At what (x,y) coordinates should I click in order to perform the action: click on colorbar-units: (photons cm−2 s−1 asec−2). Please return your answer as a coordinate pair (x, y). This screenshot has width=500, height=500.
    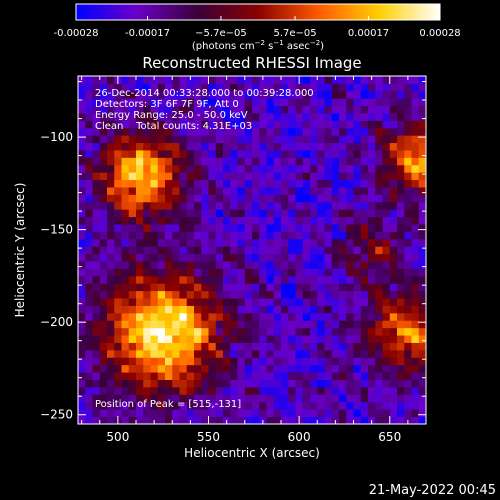
    Looking at the image, I should click on (258, 45).